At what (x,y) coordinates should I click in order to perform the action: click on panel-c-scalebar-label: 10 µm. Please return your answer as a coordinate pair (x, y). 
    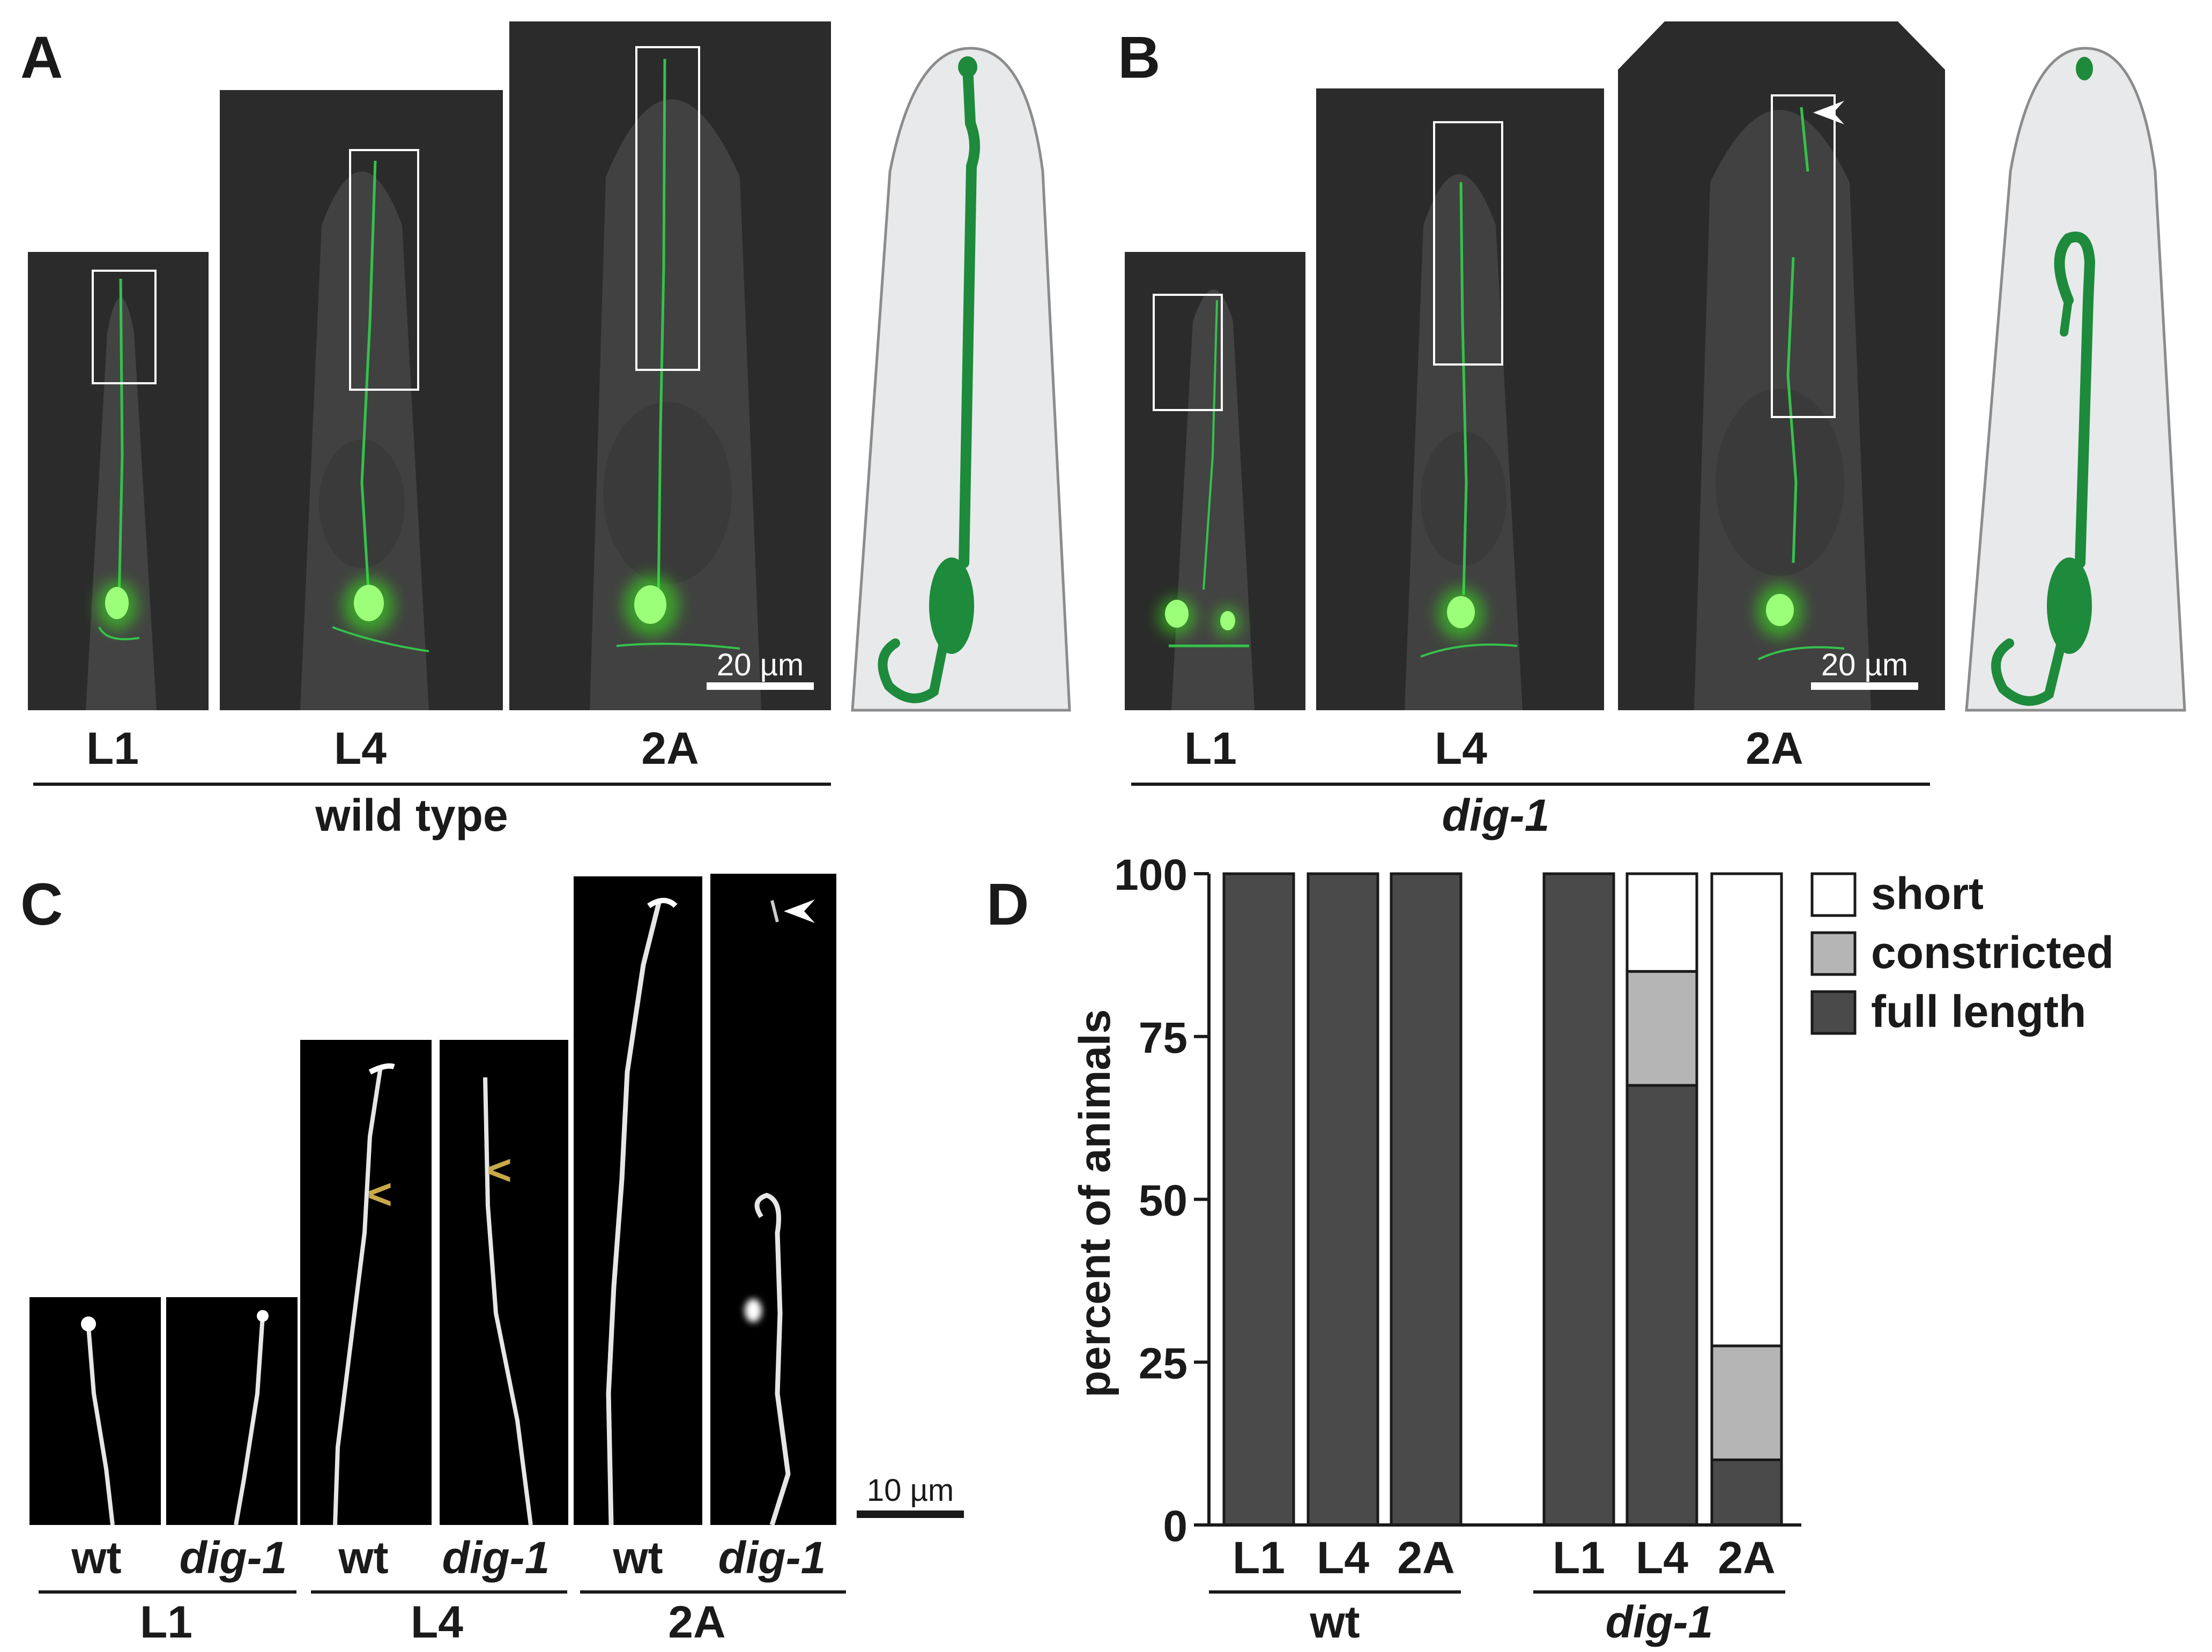
    Looking at the image, I should click on (910, 1490).